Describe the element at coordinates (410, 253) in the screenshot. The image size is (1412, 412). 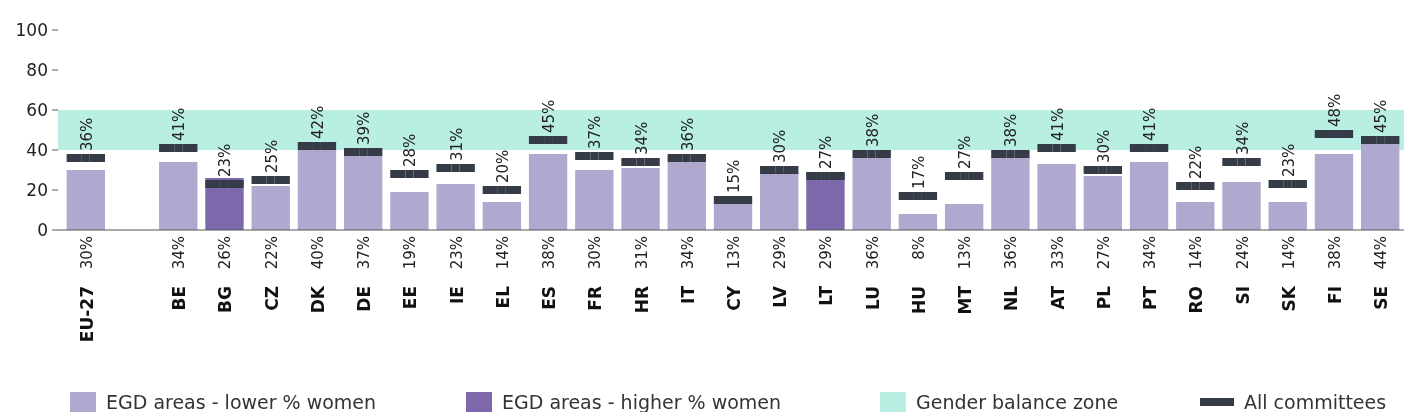
I see `data-label: 19%` at that location.